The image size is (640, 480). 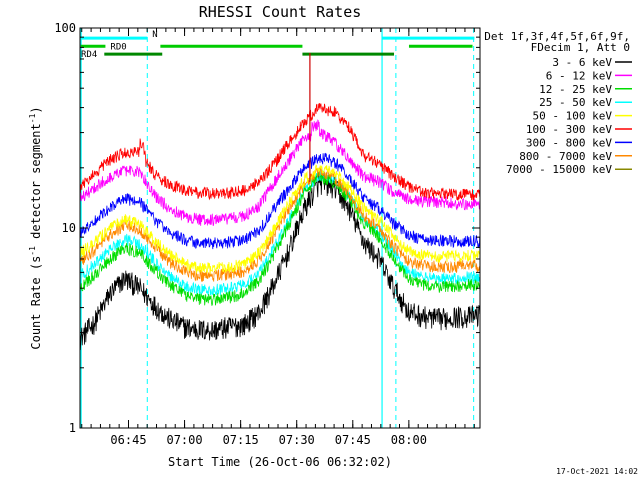 What do you see at coordinates (65, 28) in the screenshot?
I see `y-tick-label: 100` at bounding box center [65, 28].